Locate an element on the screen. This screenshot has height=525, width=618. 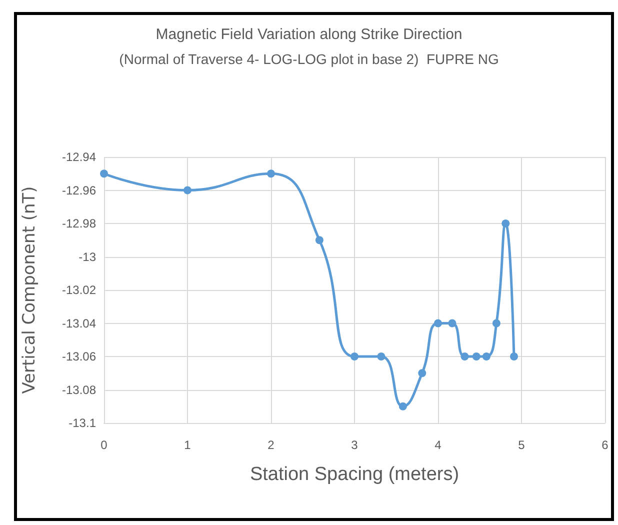
y-axis-title: Vertical Component (nT) is located at coordinates (30, 290).